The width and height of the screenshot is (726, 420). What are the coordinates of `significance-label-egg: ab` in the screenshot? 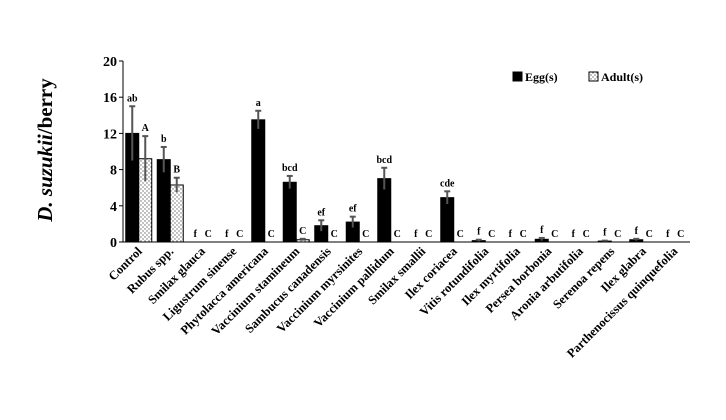 It's located at (132, 98).